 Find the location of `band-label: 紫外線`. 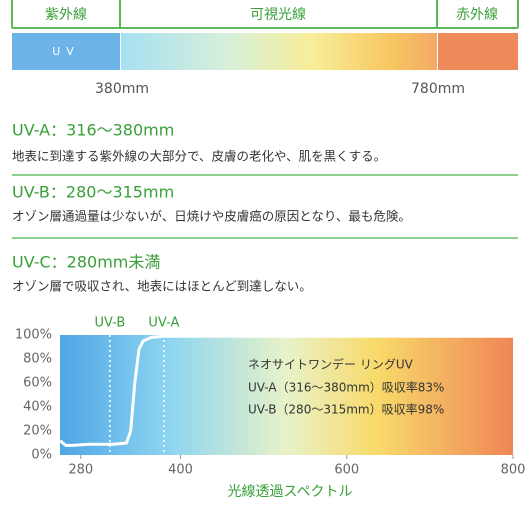

band-label: 紫外線 is located at coordinates (66, 15).